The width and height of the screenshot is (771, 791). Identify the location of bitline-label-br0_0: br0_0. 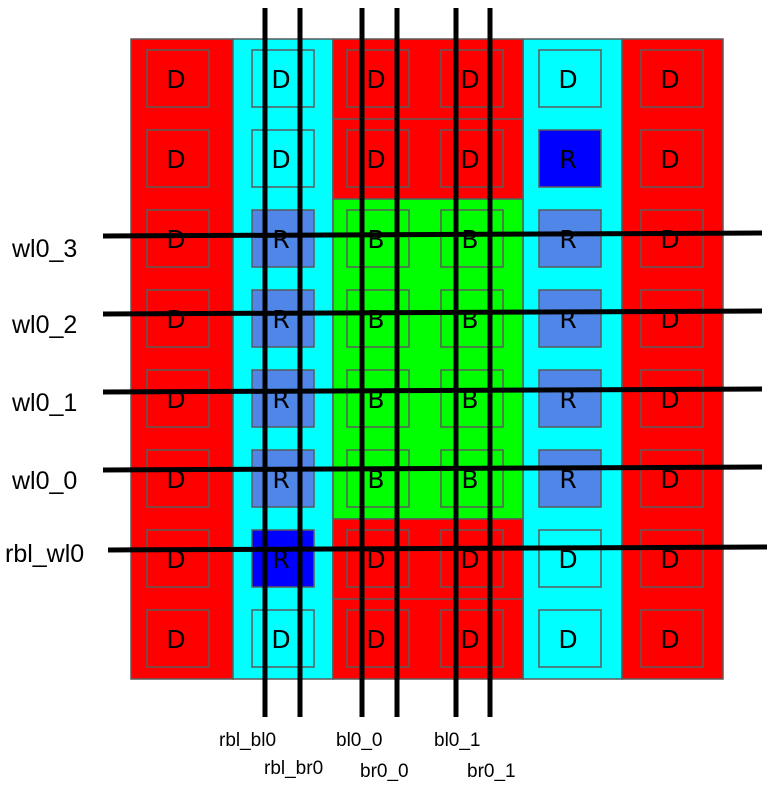
(384, 771).